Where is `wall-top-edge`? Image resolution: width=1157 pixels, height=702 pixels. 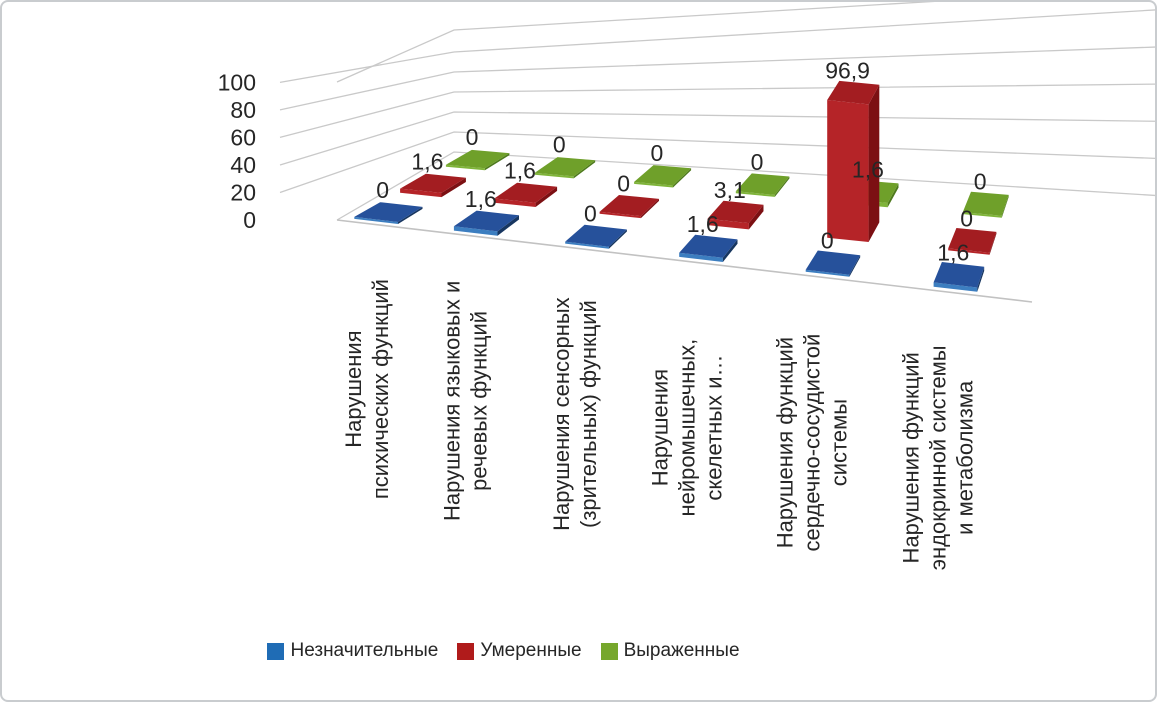
wall-top-edge is located at coordinates (635, 42).